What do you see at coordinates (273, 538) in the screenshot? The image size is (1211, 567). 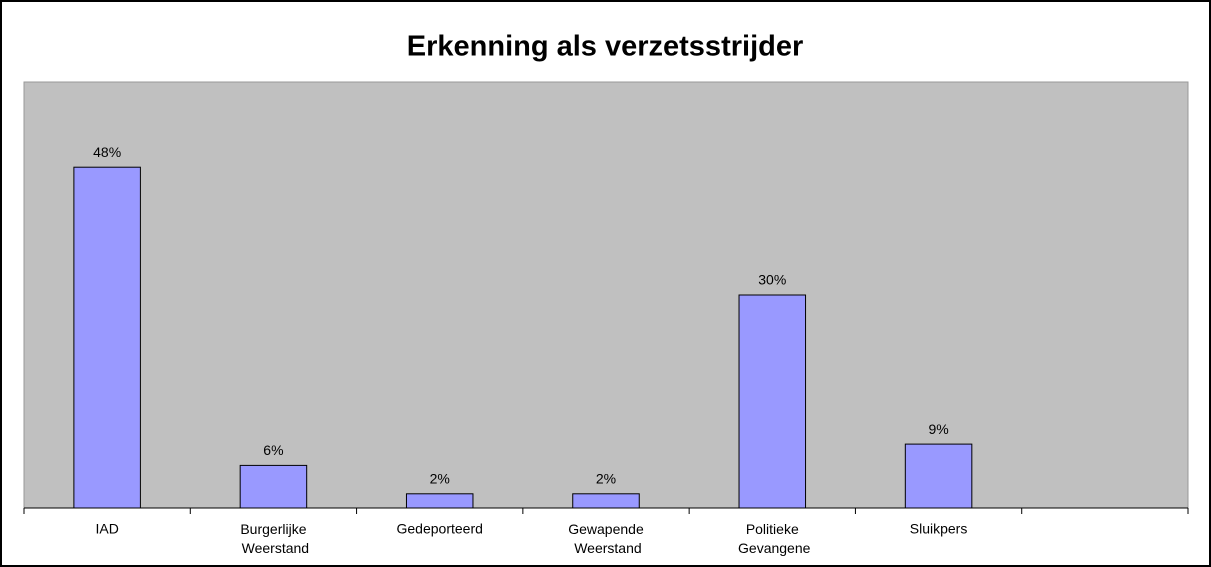 I see `x-tick-label: Burgerlijke Weerstand` at bounding box center [273, 538].